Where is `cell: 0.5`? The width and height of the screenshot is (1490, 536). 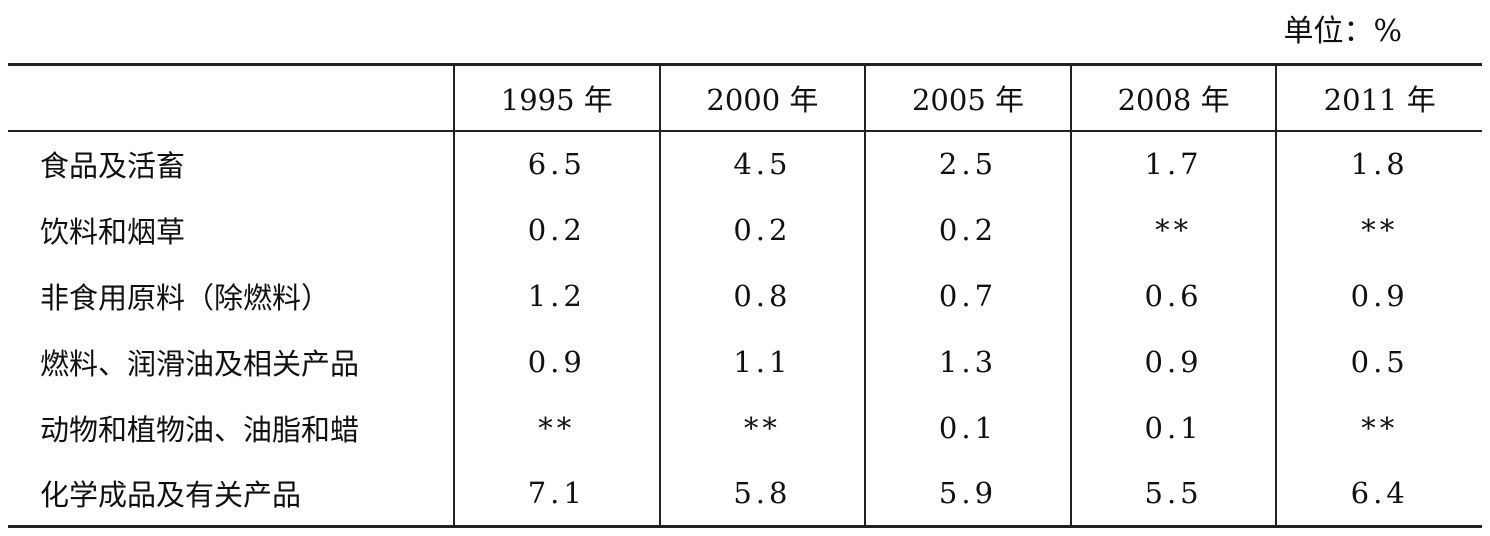
cell: 0.5 is located at coordinates (1378, 361).